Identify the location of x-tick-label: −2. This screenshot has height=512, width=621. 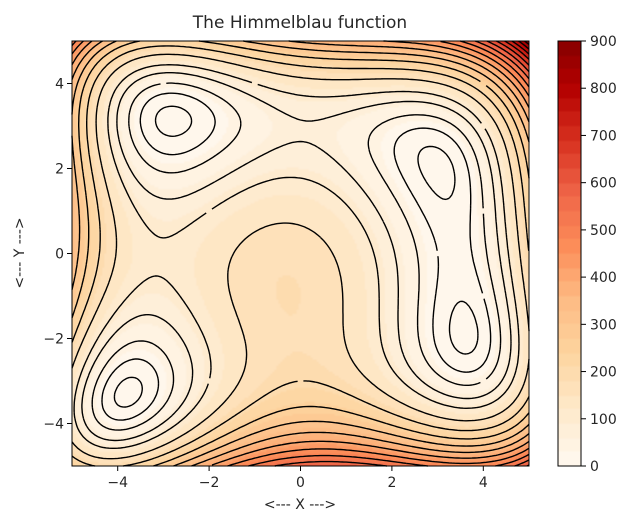
(209, 483).